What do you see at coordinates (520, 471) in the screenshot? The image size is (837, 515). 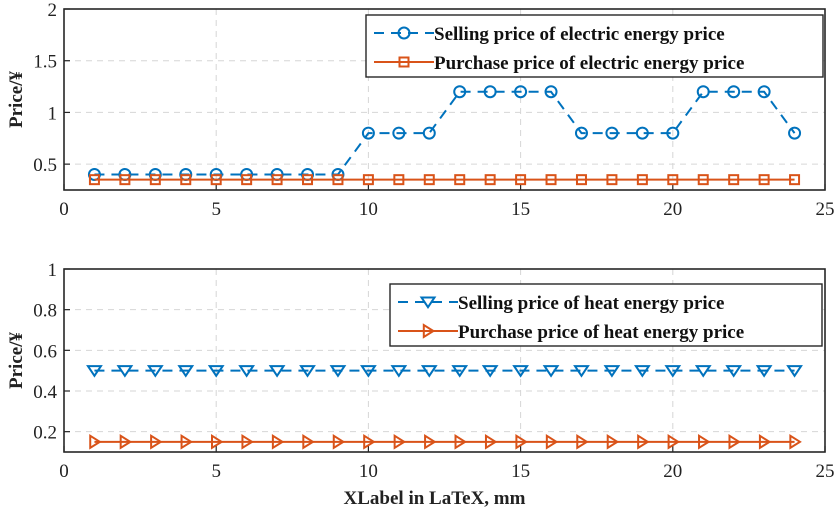 I see `heat-x-tick-label-3: 15` at bounding box center [520, 471].